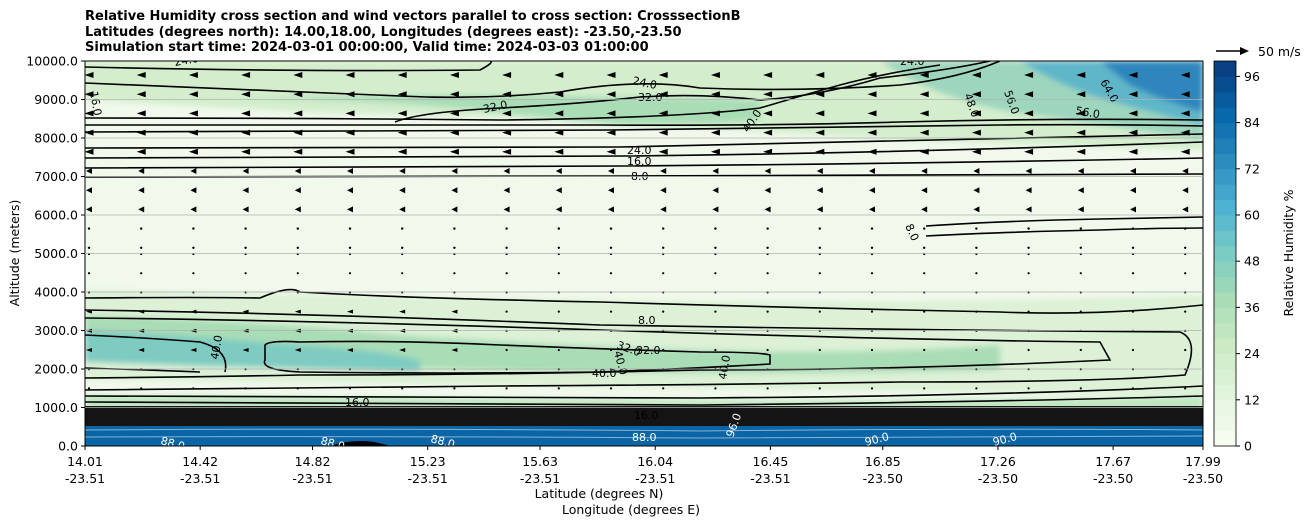 The image size is (1304, 526). What do you see at coordinates (200, 461) in the screenshot?
I see `x-tick-label-lat: 14.42` at bounding box center [200, 461].